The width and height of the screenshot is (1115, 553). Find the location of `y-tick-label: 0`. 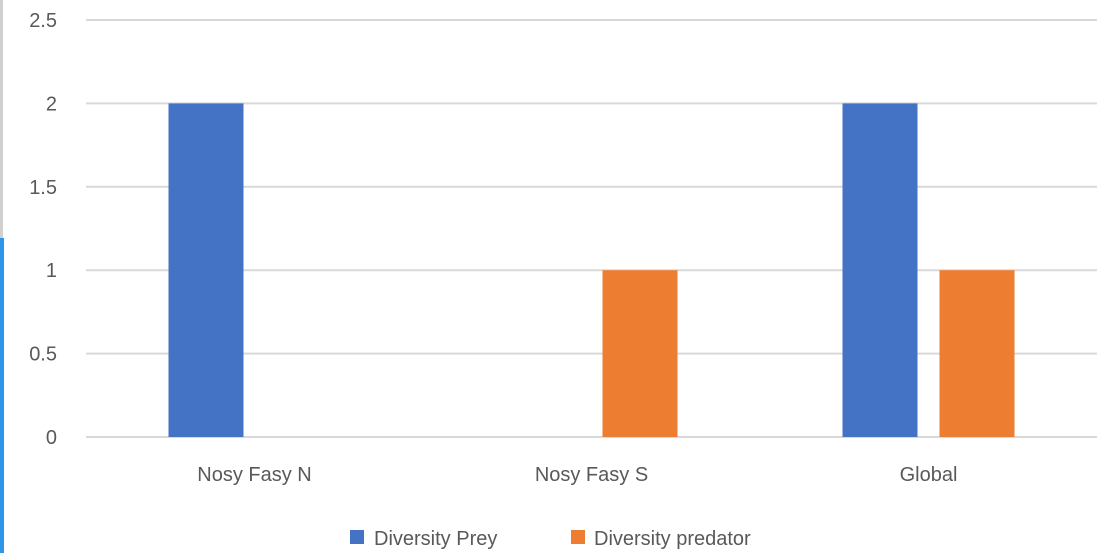

y-tick-label: 0 is located at coordinates (51, 438).